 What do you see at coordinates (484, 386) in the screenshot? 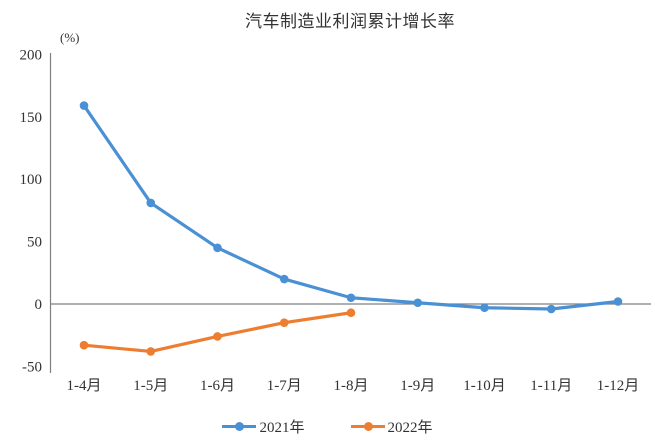
I see `x-tick-label: 1-10月` at bounding box center [484, 386].